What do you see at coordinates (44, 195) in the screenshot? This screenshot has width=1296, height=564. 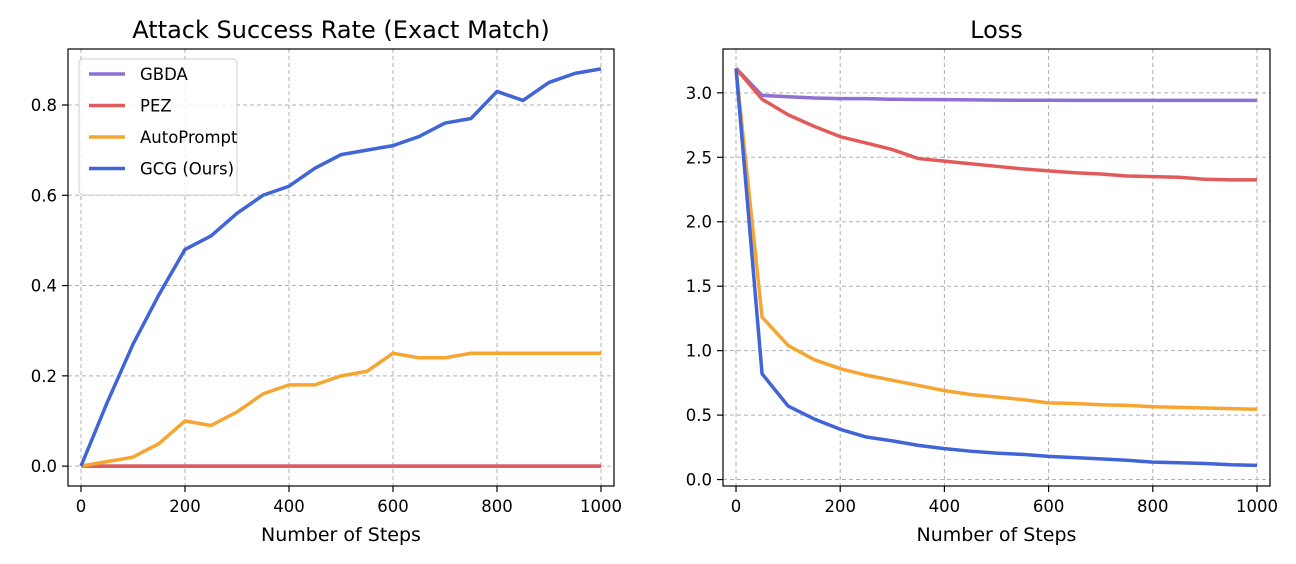 I see `y-tick-label: 0.6` at bounding box center [44, 195].